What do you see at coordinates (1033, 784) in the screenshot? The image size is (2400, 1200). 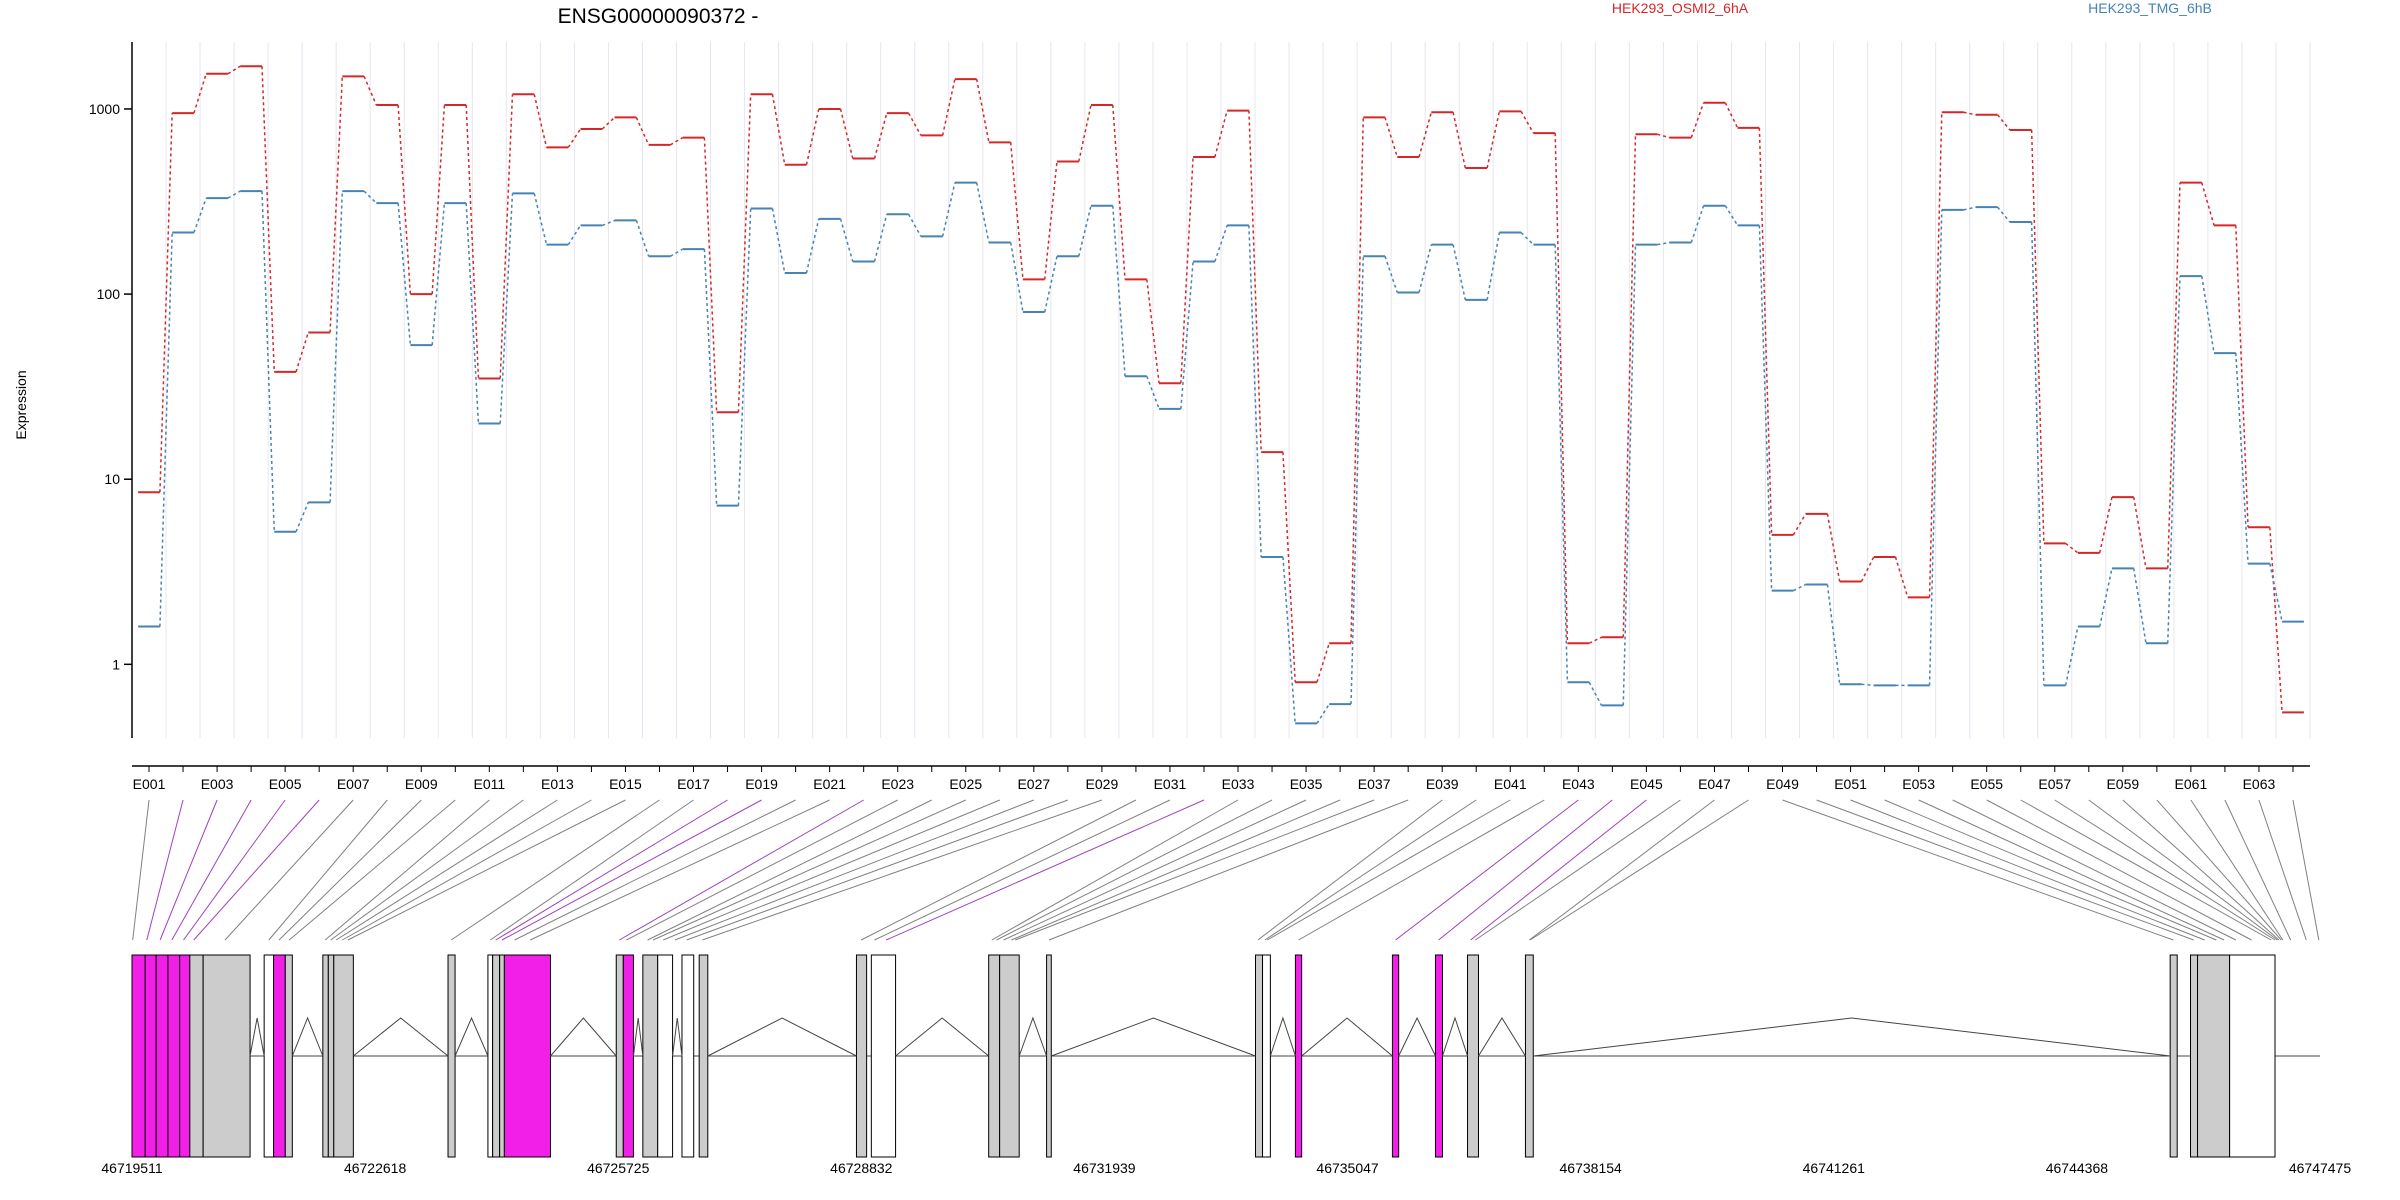 I see `x-tick-label: E027` at bounding box center [1033, 784].